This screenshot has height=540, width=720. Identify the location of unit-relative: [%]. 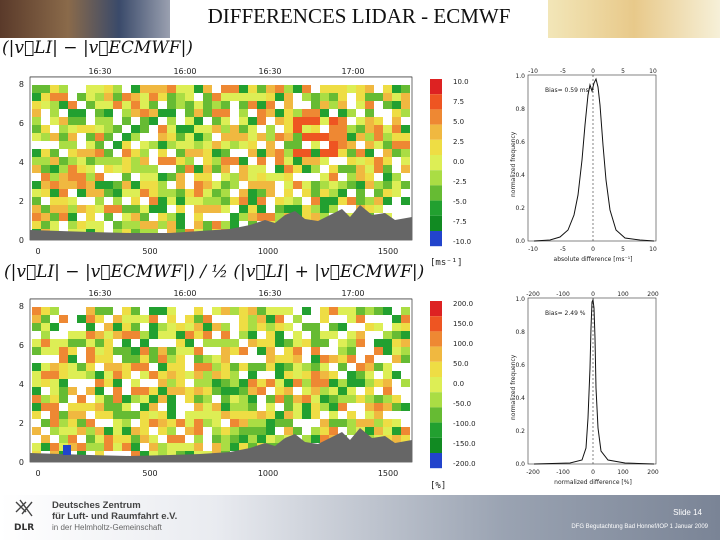
(438, 486).